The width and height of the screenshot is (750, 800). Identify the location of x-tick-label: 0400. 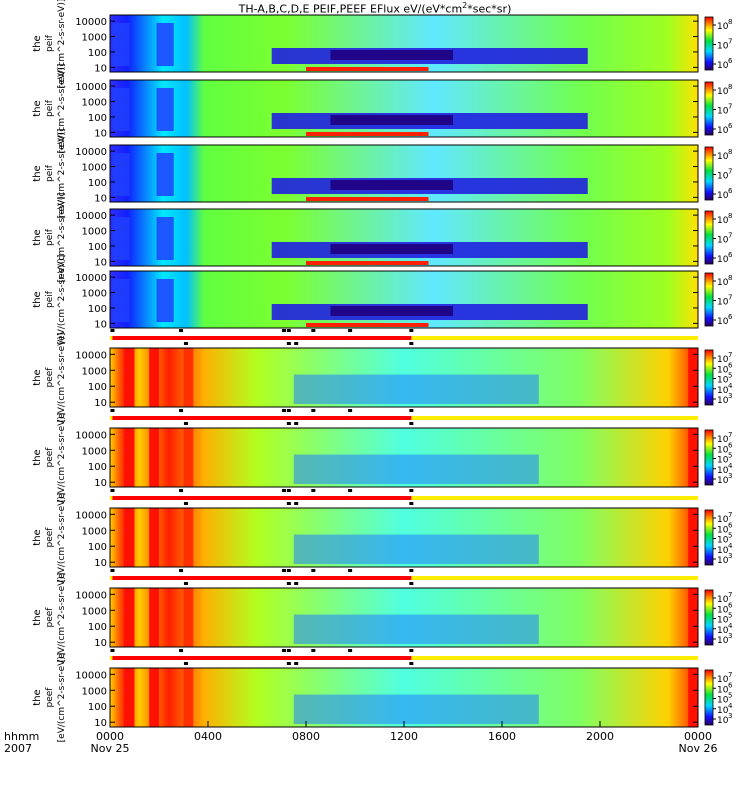
(208, 736).